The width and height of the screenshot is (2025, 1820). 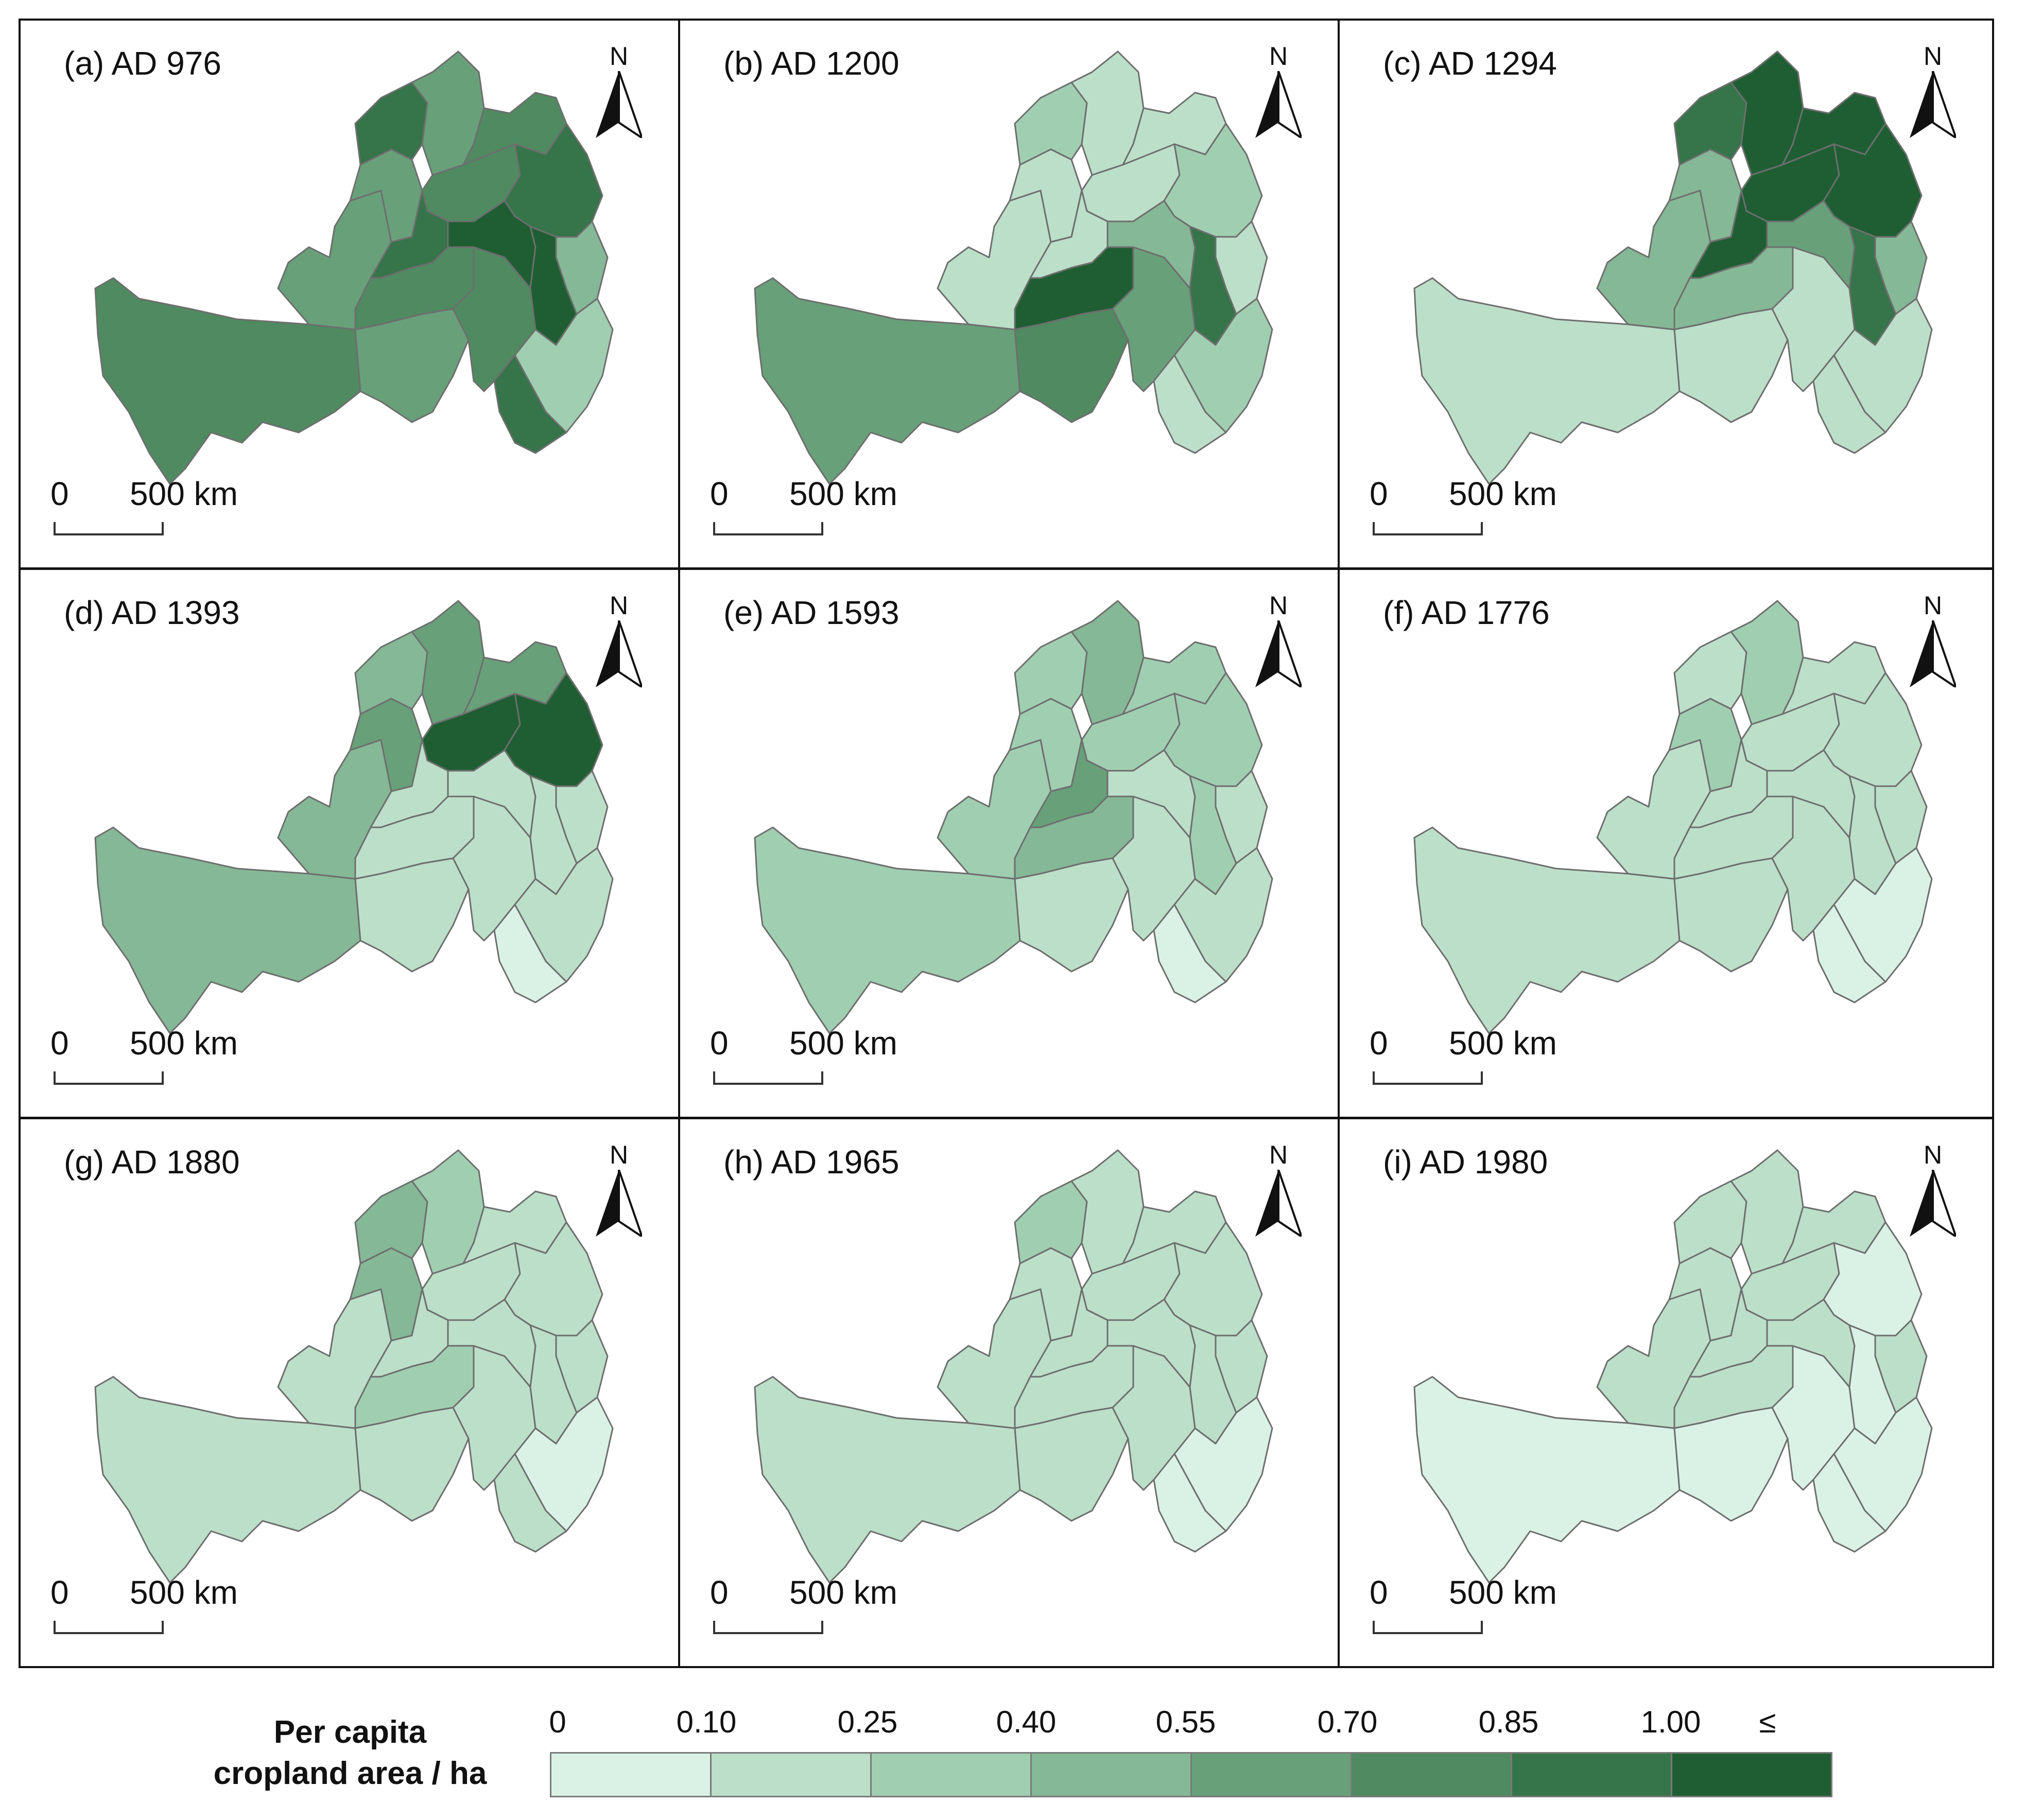 I want to click on legend-title-line1: Per capita, so click(x=350, y=1732).